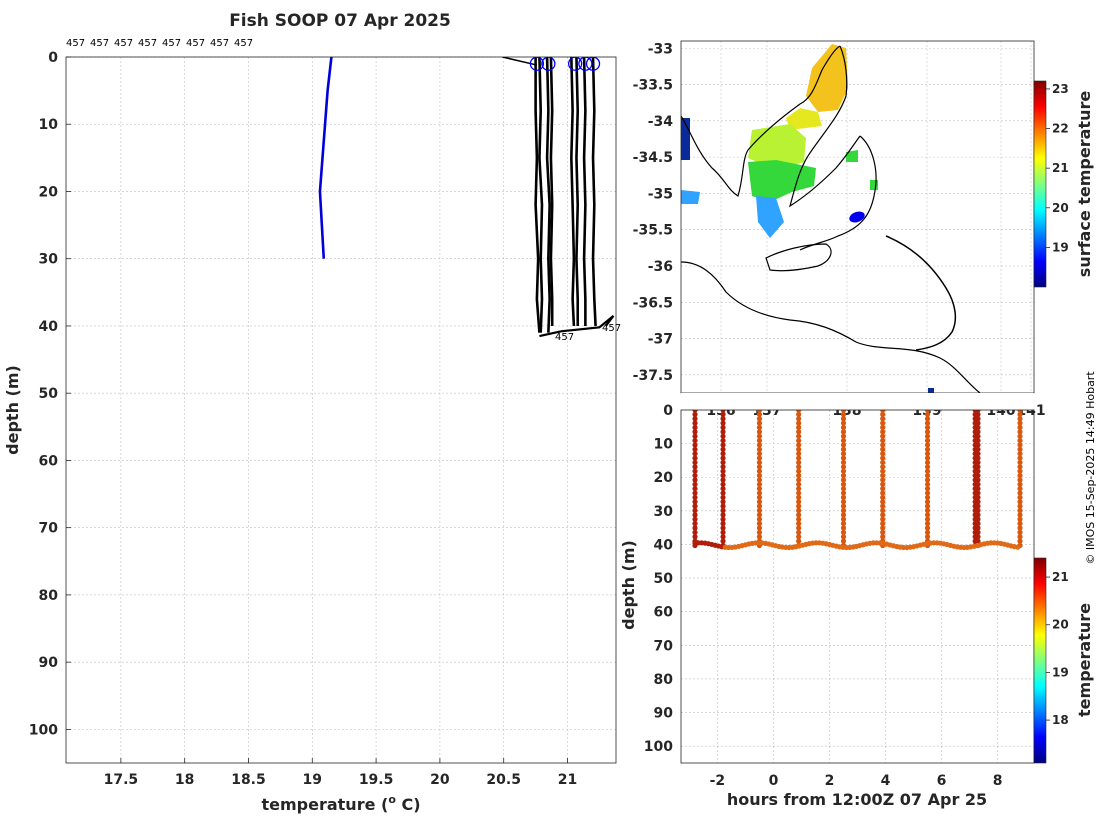  I want to click on x-tick-label: 18.5, so click(248, 780).